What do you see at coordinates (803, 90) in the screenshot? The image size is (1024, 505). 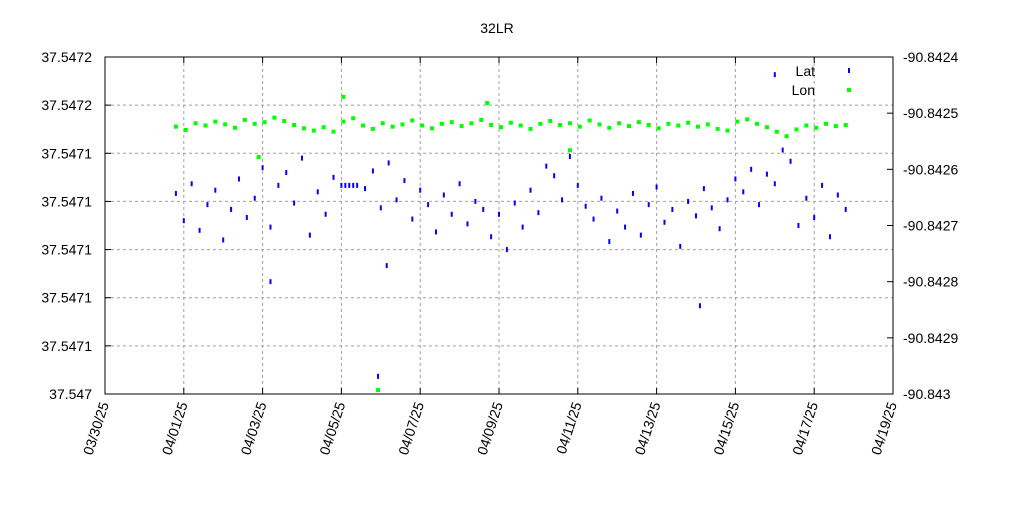 I see `legend-label-lon: Lon` at bounding box center [803, 90].